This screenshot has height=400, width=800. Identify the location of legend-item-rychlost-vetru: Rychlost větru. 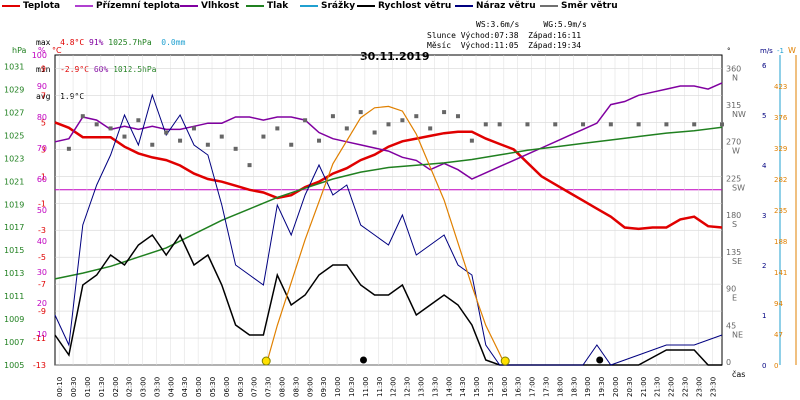
(404, 6).